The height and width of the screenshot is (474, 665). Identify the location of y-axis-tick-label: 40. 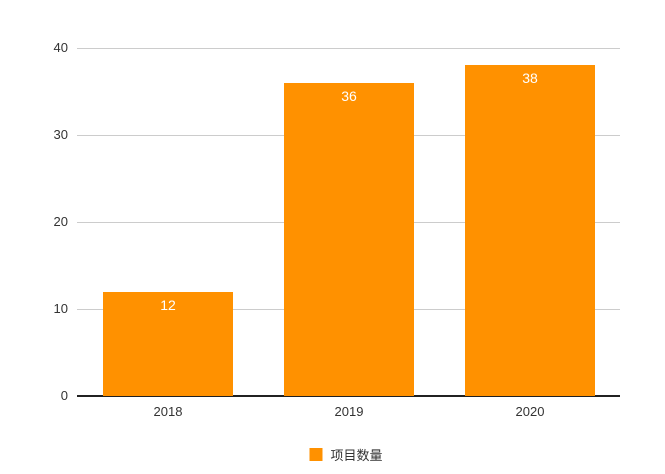
(60, 47).